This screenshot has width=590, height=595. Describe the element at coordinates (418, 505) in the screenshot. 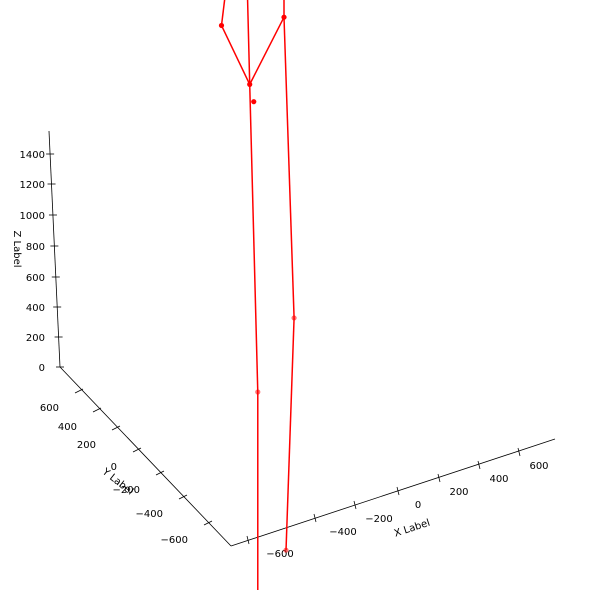

I see `x-tick-label: 0` at that location.